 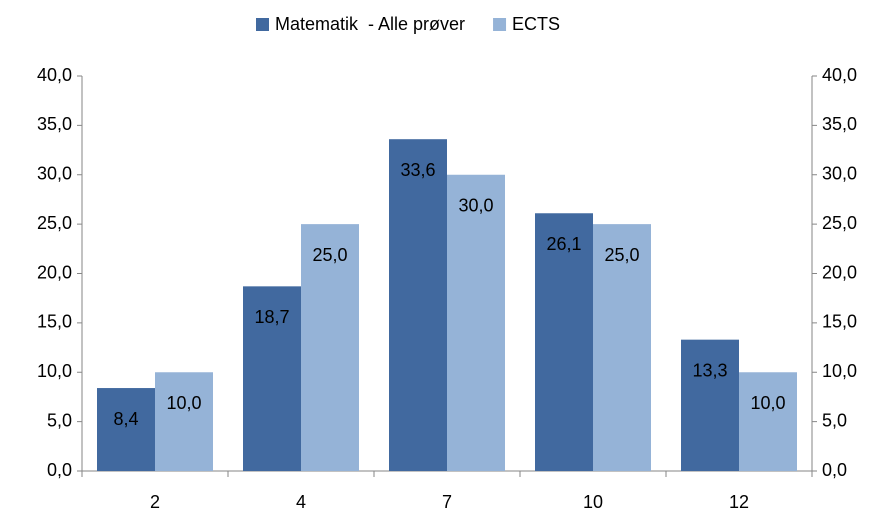 I want to click on y-tick-label: 15,0, so click(x=54, y=322).